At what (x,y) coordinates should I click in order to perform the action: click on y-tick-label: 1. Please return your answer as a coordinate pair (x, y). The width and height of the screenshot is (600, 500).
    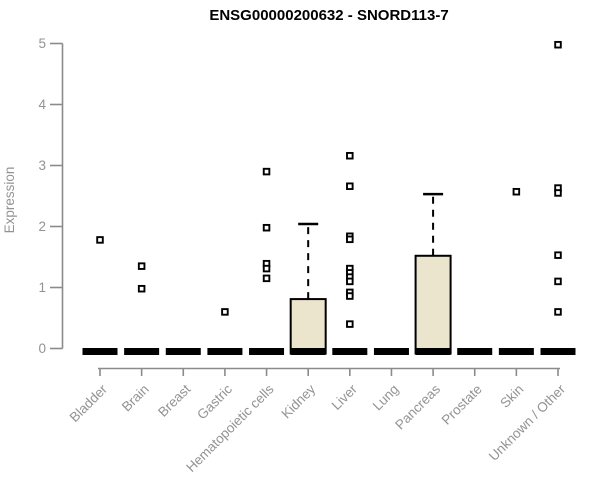
    Looking at the image, I should click on (42, 287).